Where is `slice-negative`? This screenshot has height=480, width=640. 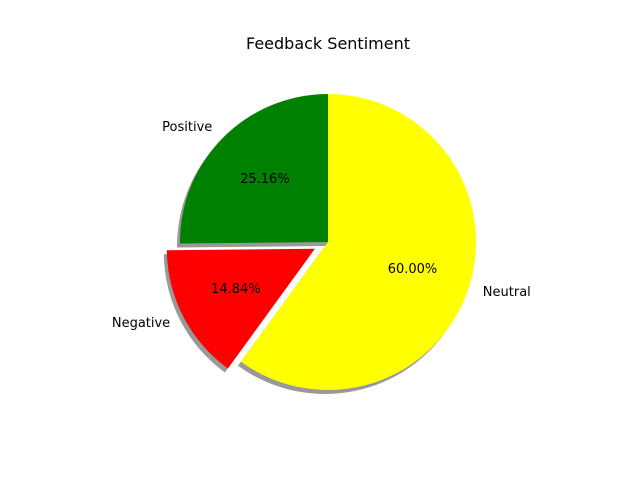
slice-negative is located at coordinates (240, 308).